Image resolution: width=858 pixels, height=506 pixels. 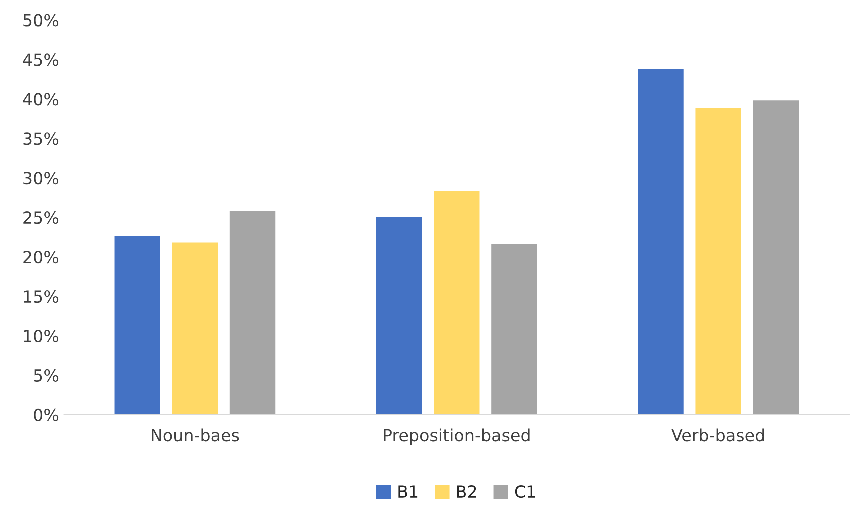 I want to click on y-tick-label: 0%, so click(x=46, y=415).